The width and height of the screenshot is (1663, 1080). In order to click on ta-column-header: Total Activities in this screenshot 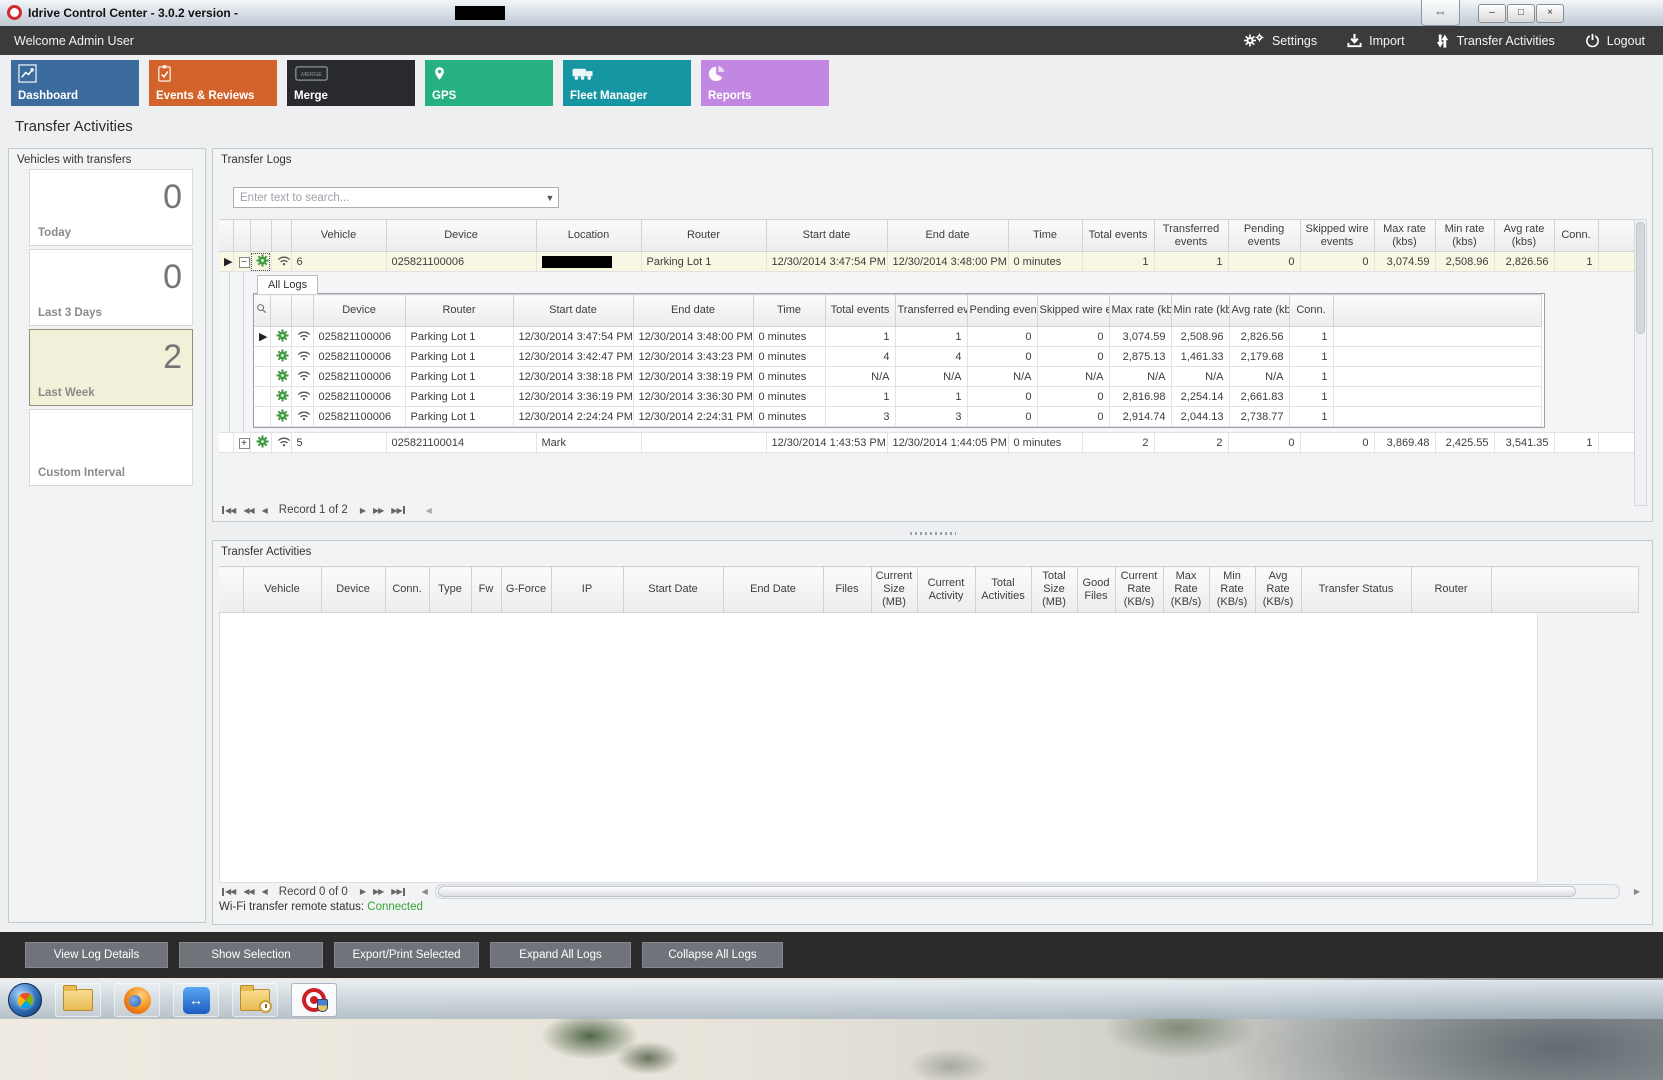, I will do `click(1003, 589)`.